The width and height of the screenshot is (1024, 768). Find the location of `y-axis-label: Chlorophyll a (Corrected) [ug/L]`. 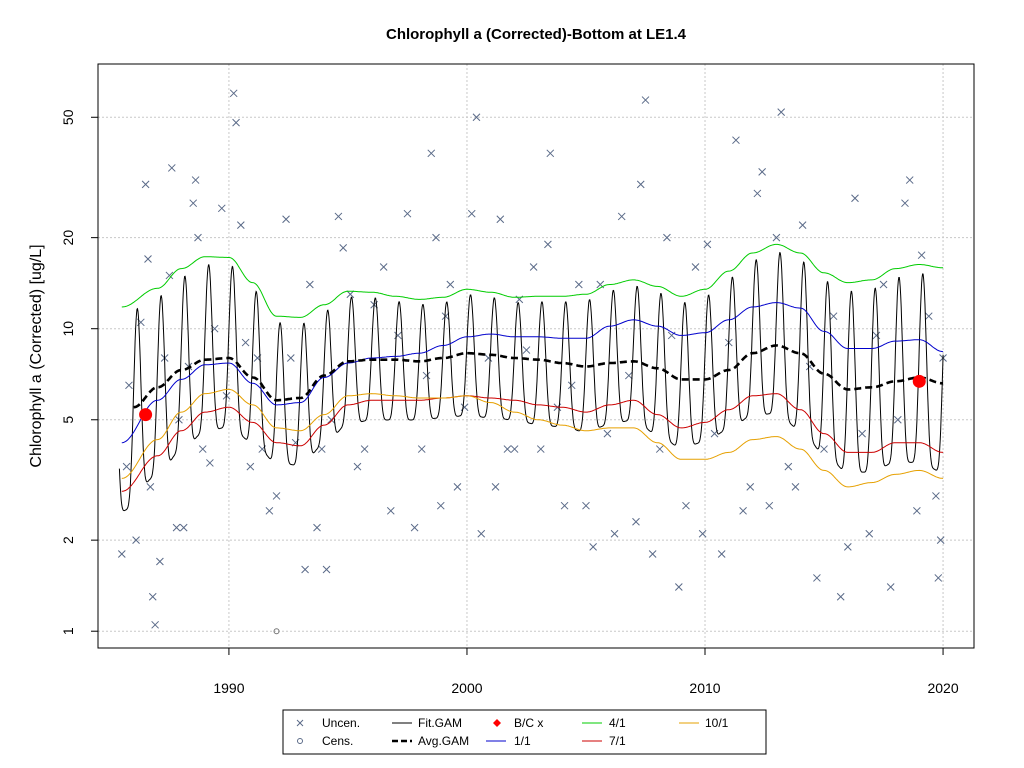

y-axis-label: Chlorophyll a (Corrected) [ug/L] is located at coordinates (36, 355).